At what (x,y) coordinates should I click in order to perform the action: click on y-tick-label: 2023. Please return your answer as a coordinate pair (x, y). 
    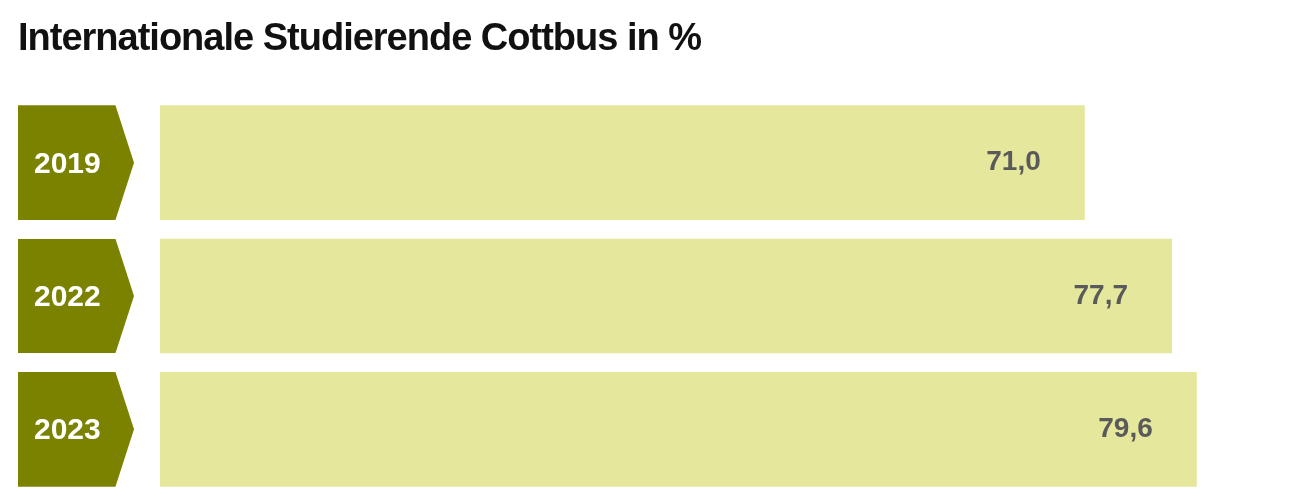
    Looking at the image, I should click on (67, 429).